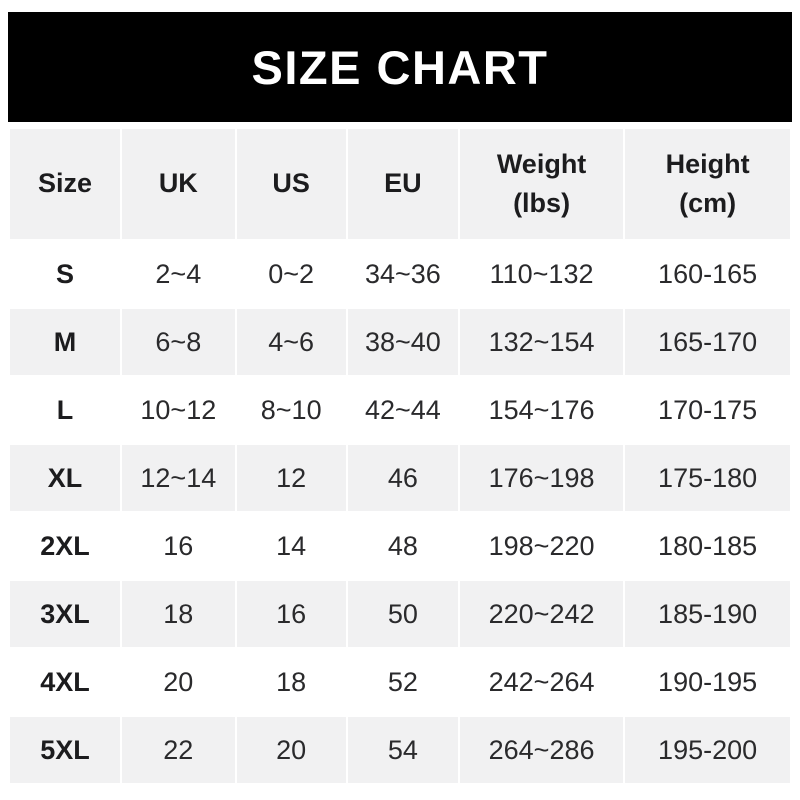 The height and width of the screenshot is (800, 800). I want to click on value-cell: 54, so click(402, 750).